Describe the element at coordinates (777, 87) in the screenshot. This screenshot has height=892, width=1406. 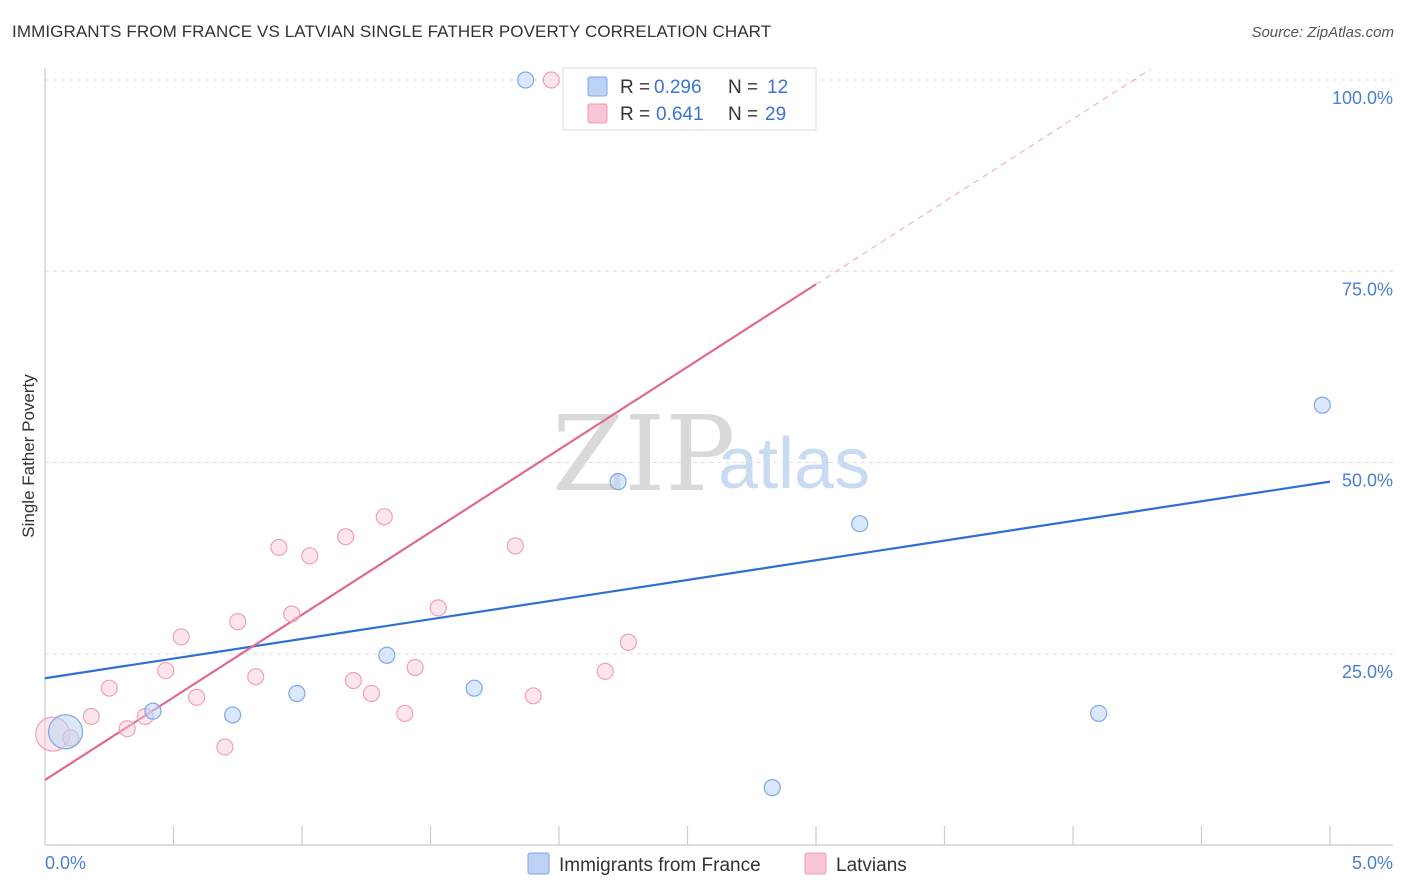
I see `legend-n-value-france: 12` at that location.